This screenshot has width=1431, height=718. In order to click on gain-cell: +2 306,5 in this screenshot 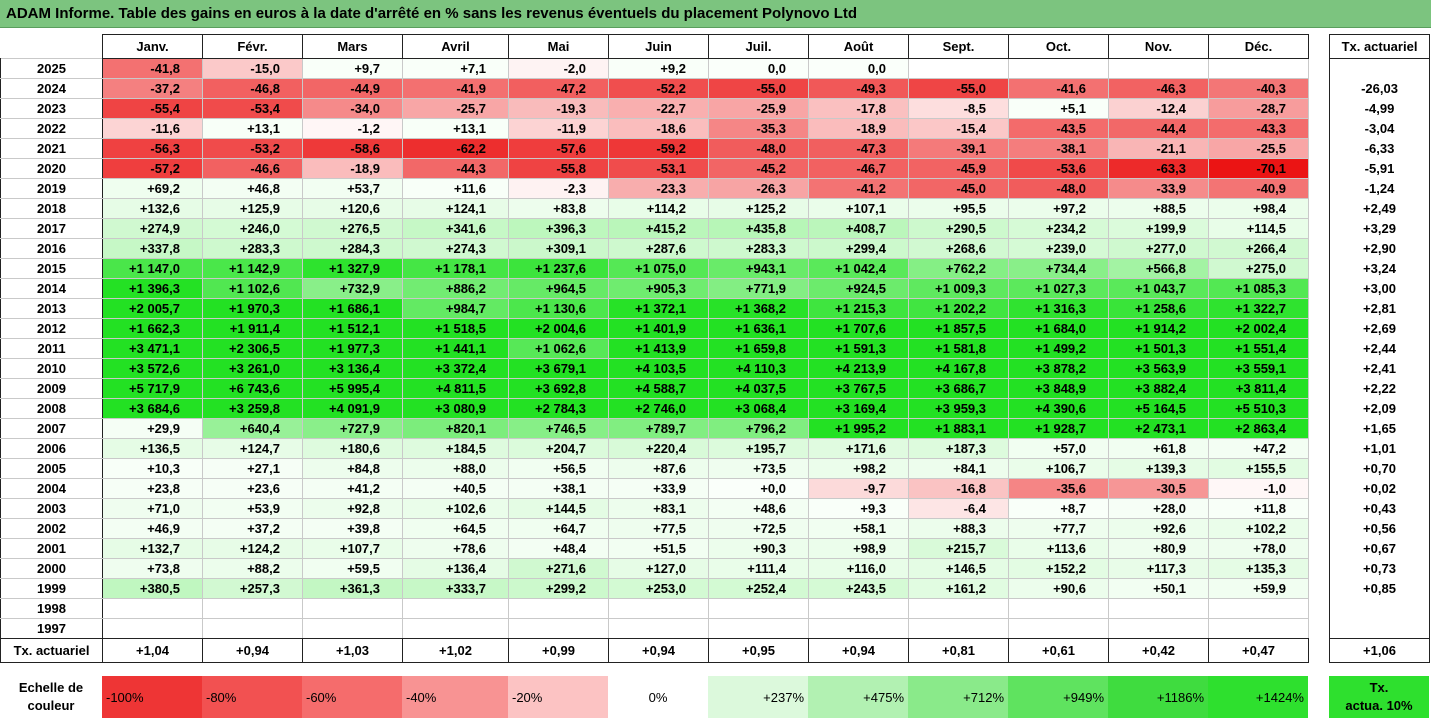, I will do `click(252, 348)`.